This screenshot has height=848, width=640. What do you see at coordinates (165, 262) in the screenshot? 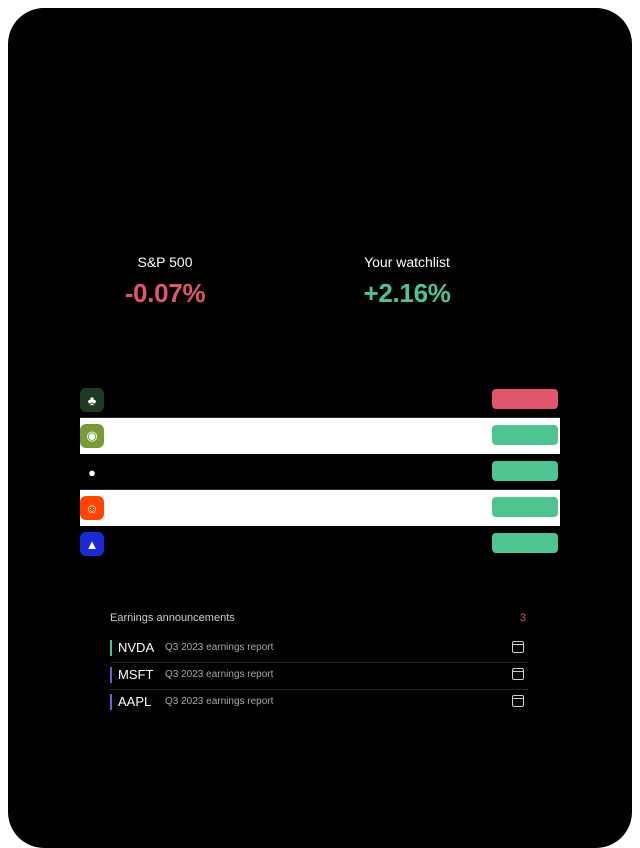
I see `sp500-label: S&P 500` at bounding box center [165, 262].